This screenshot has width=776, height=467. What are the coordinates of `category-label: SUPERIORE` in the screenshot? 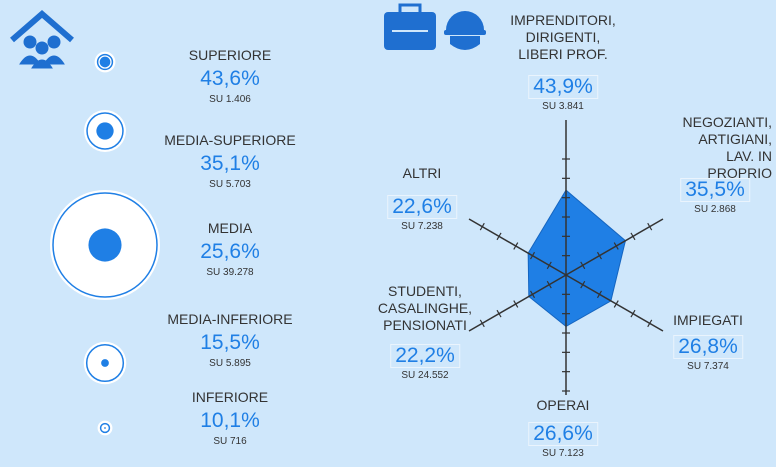 It's located at (230, 55).